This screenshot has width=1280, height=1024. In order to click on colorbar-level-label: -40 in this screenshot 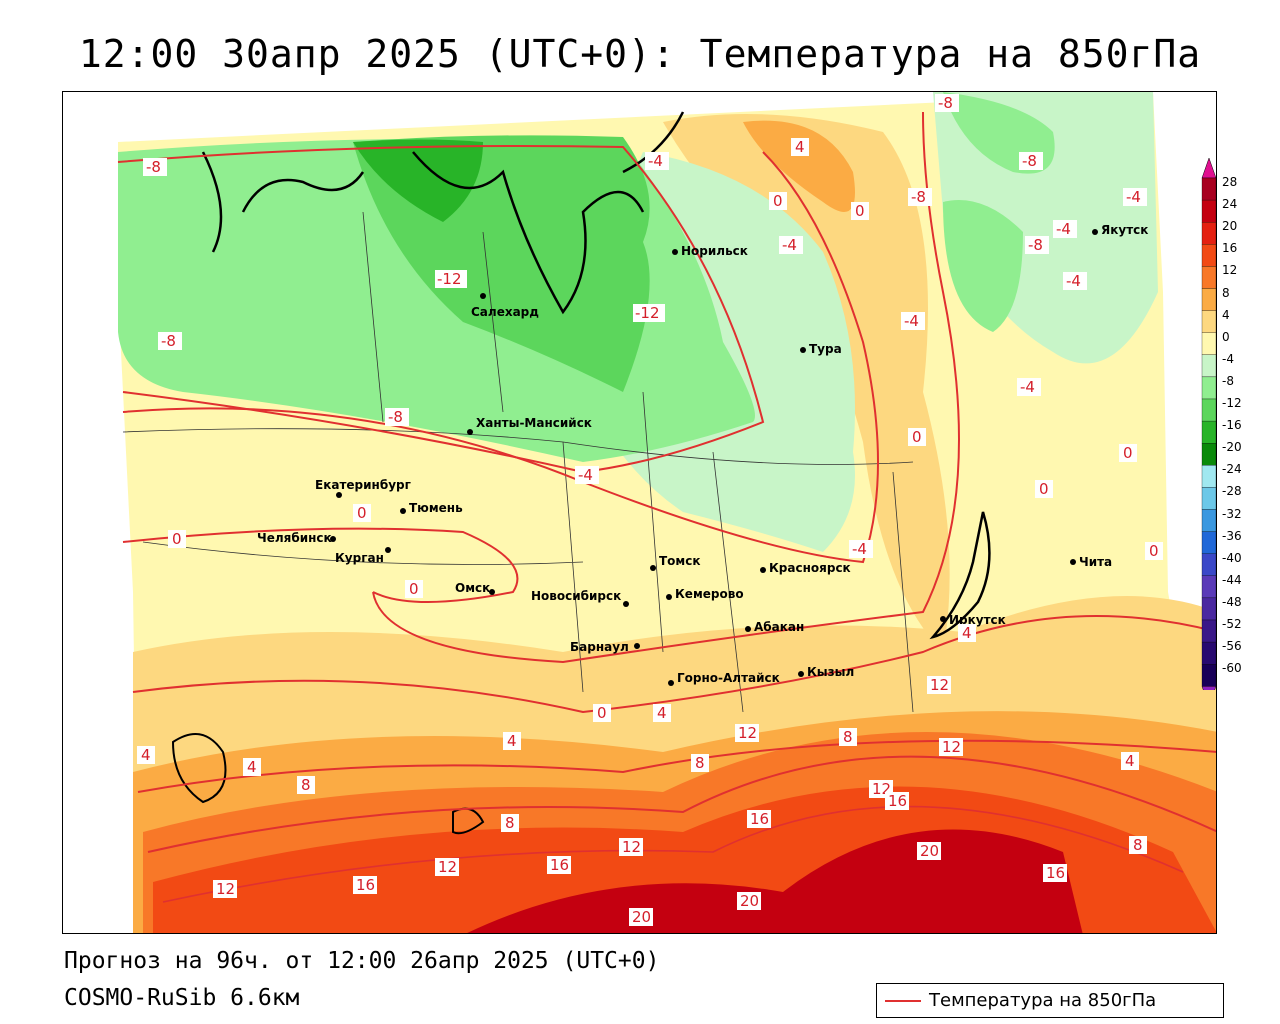, I will do `click(1232, 557)`.